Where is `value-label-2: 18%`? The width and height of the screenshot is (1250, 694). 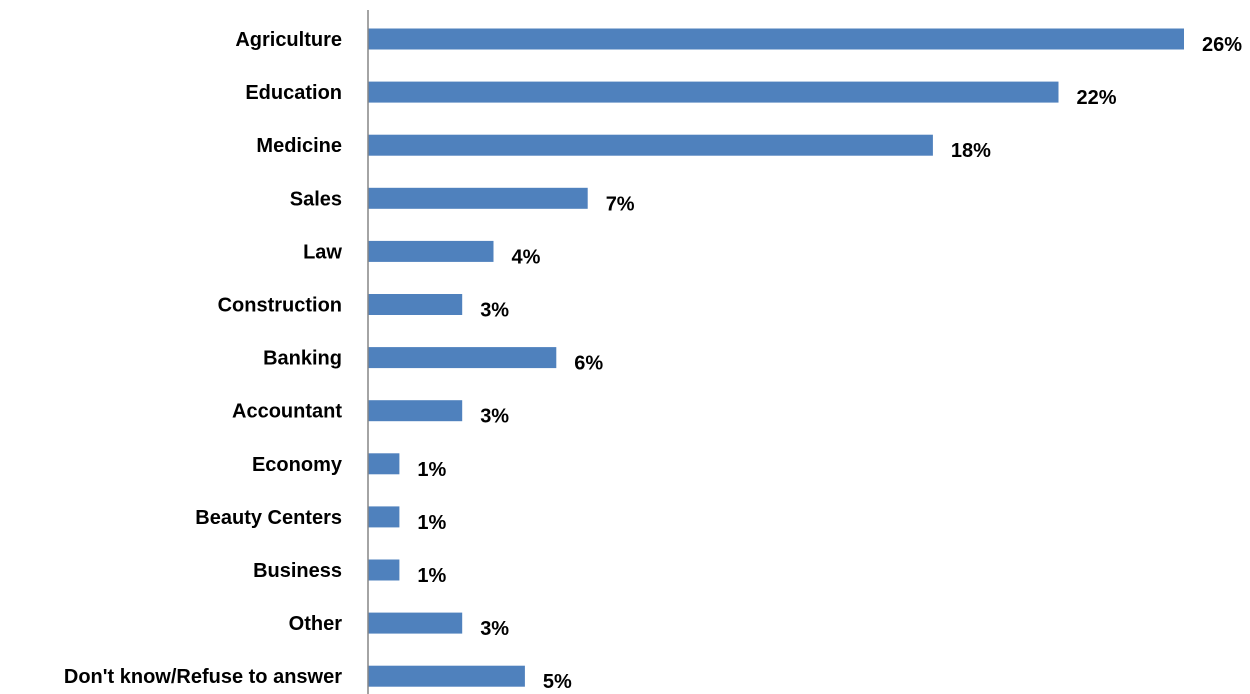
value-label-2: 18% is located at coordinates (971, 151).